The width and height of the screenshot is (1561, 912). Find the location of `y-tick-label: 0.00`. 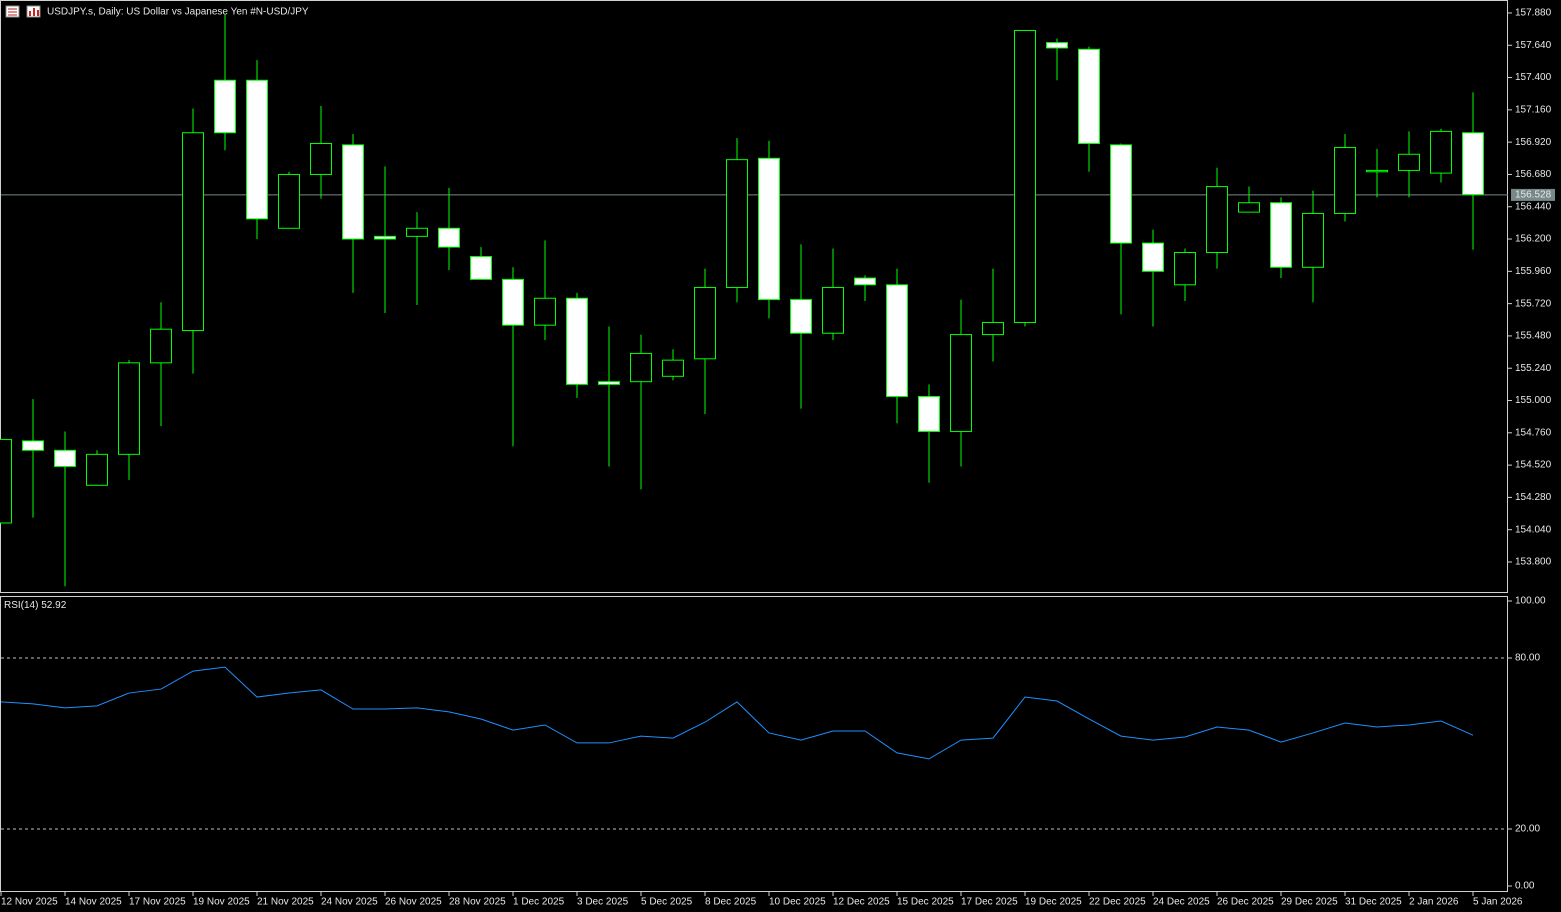

y-tick-label: 0.00 is located at coordinates (1525, 886).